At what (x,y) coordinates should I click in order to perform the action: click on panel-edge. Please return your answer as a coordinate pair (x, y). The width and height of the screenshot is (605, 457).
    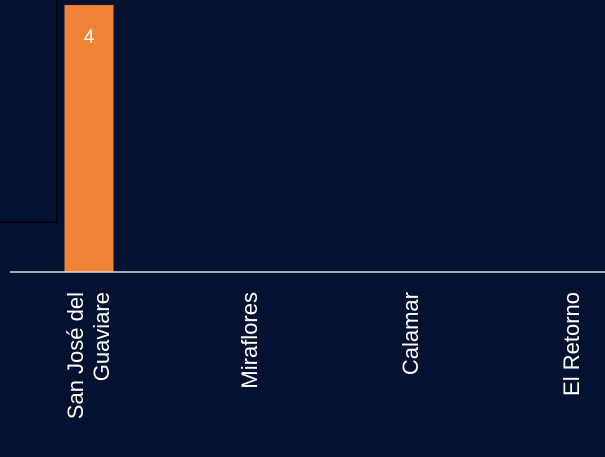
    Looking at the image, I should click on (29, 111).